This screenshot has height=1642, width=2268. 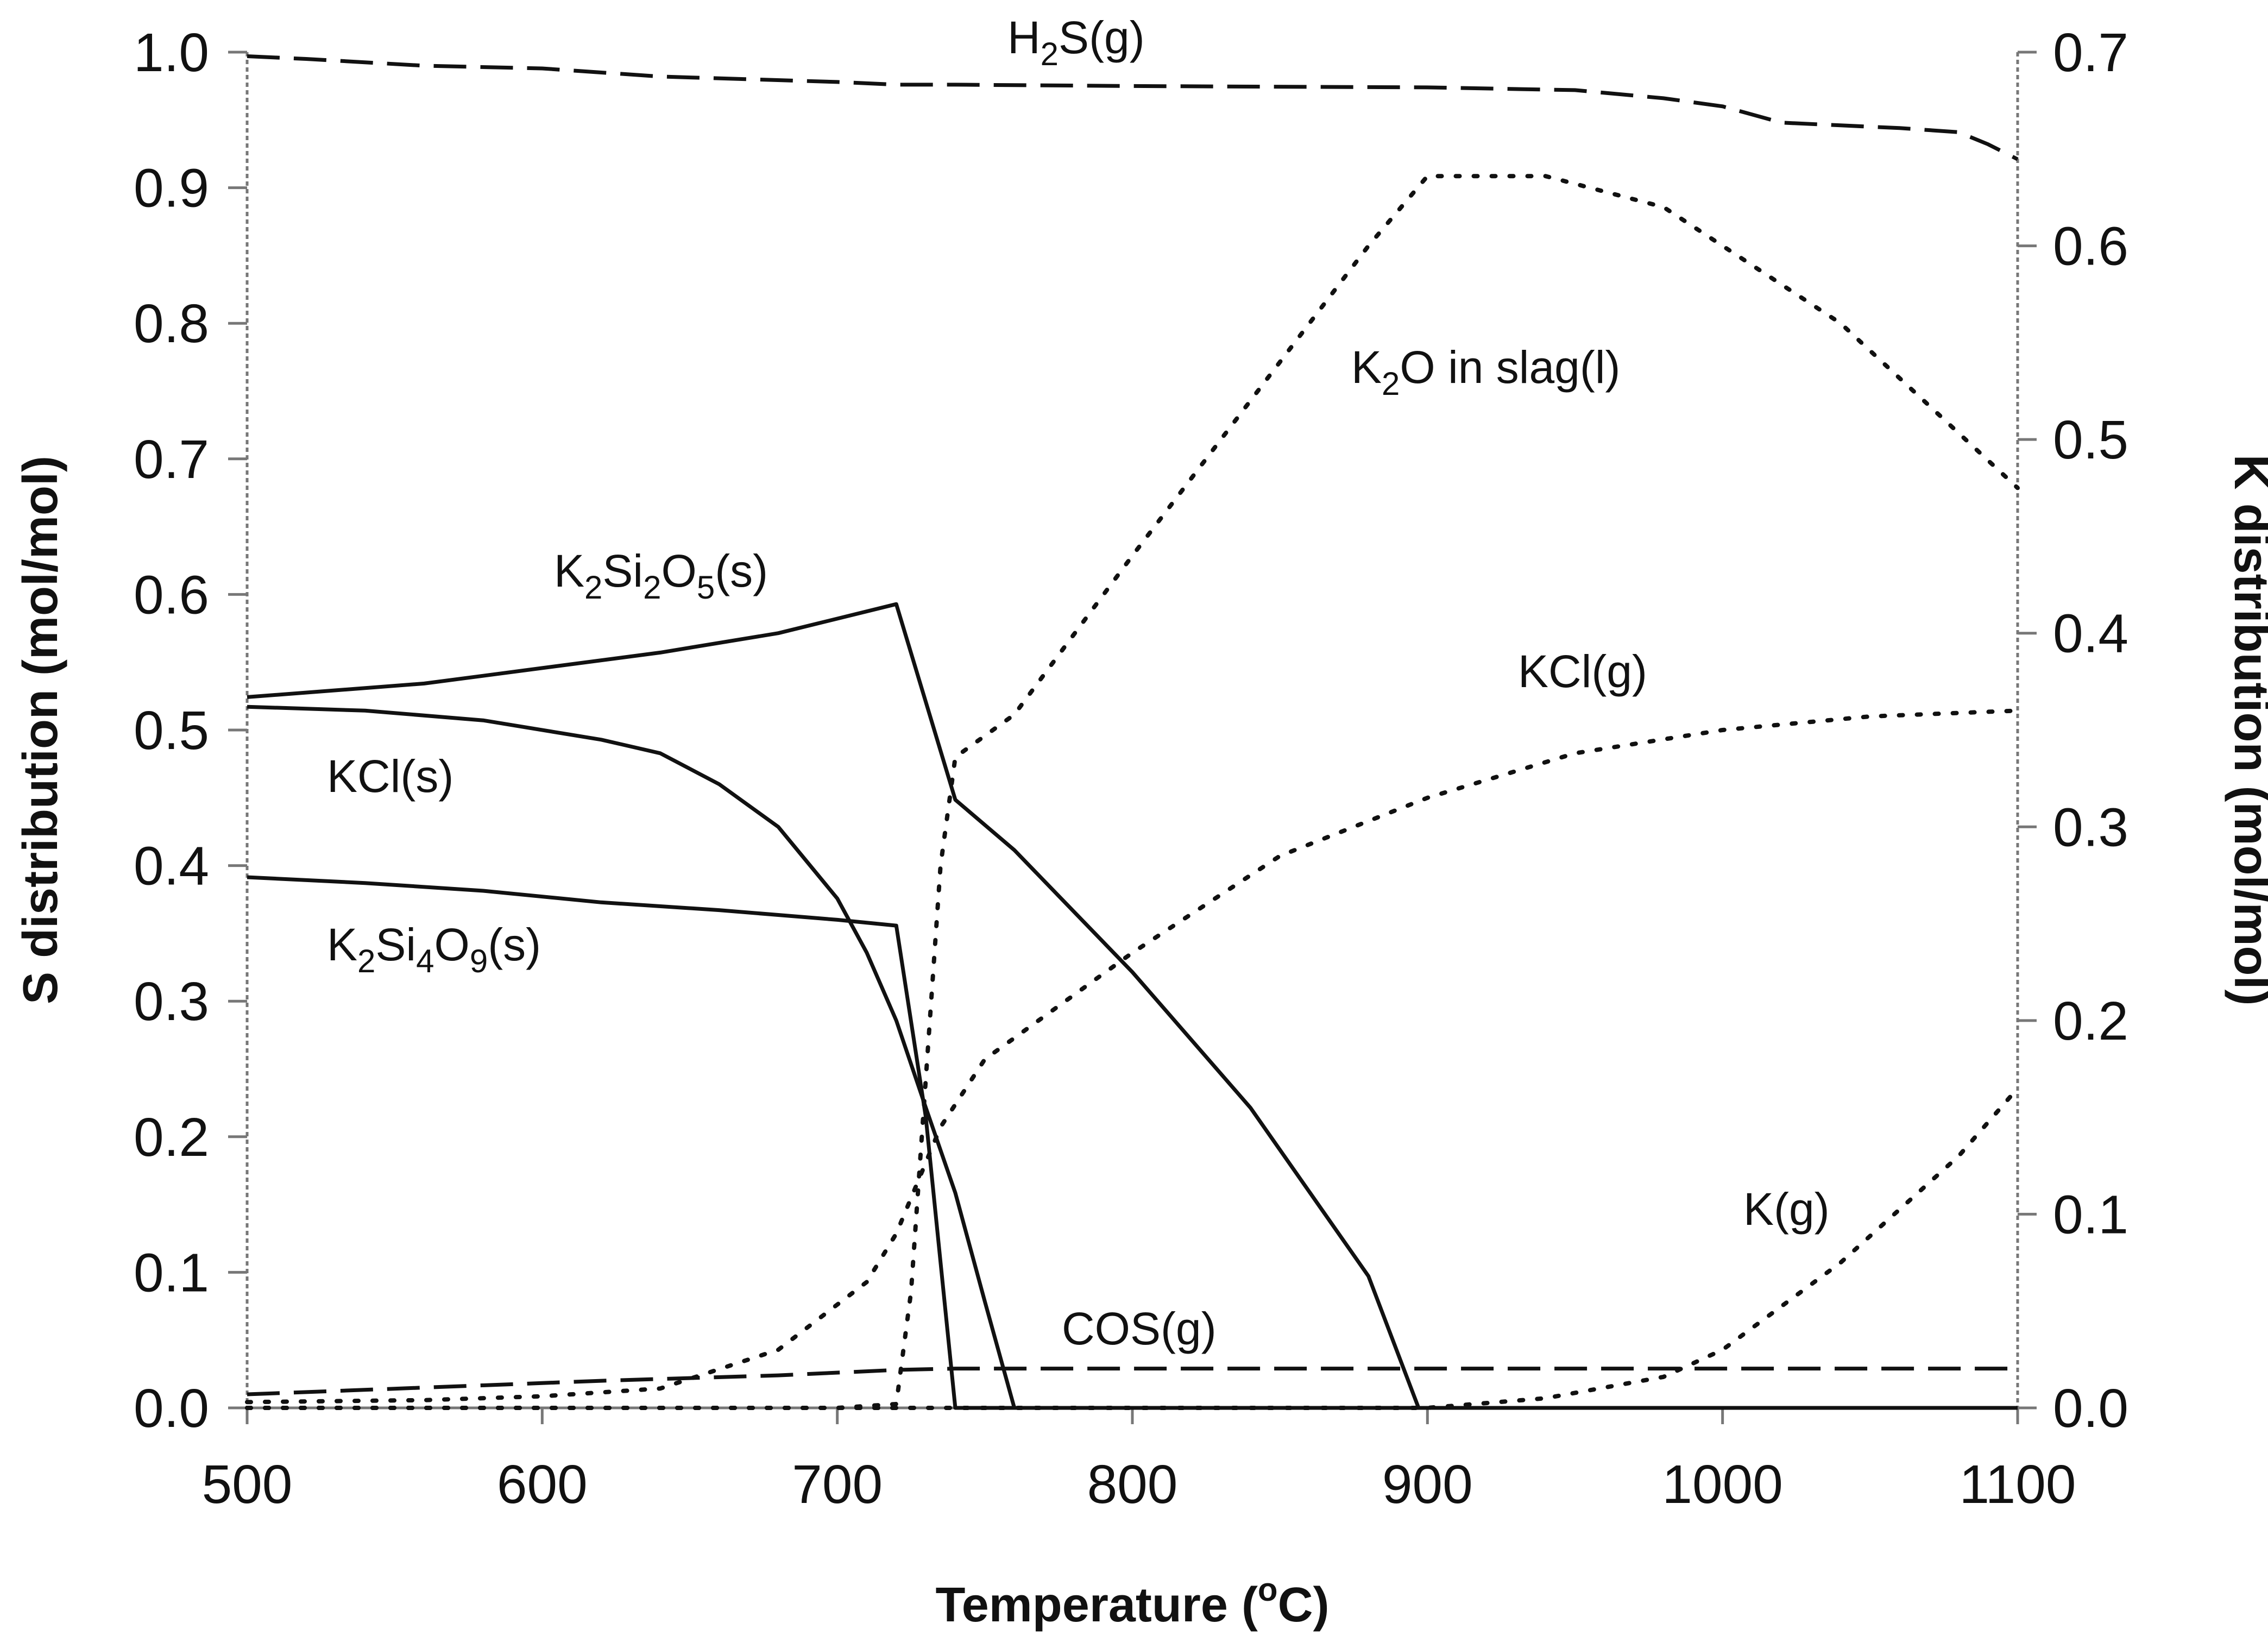 I want to click on y-left-tick-label: 0.4, so click(x=171, y=866).